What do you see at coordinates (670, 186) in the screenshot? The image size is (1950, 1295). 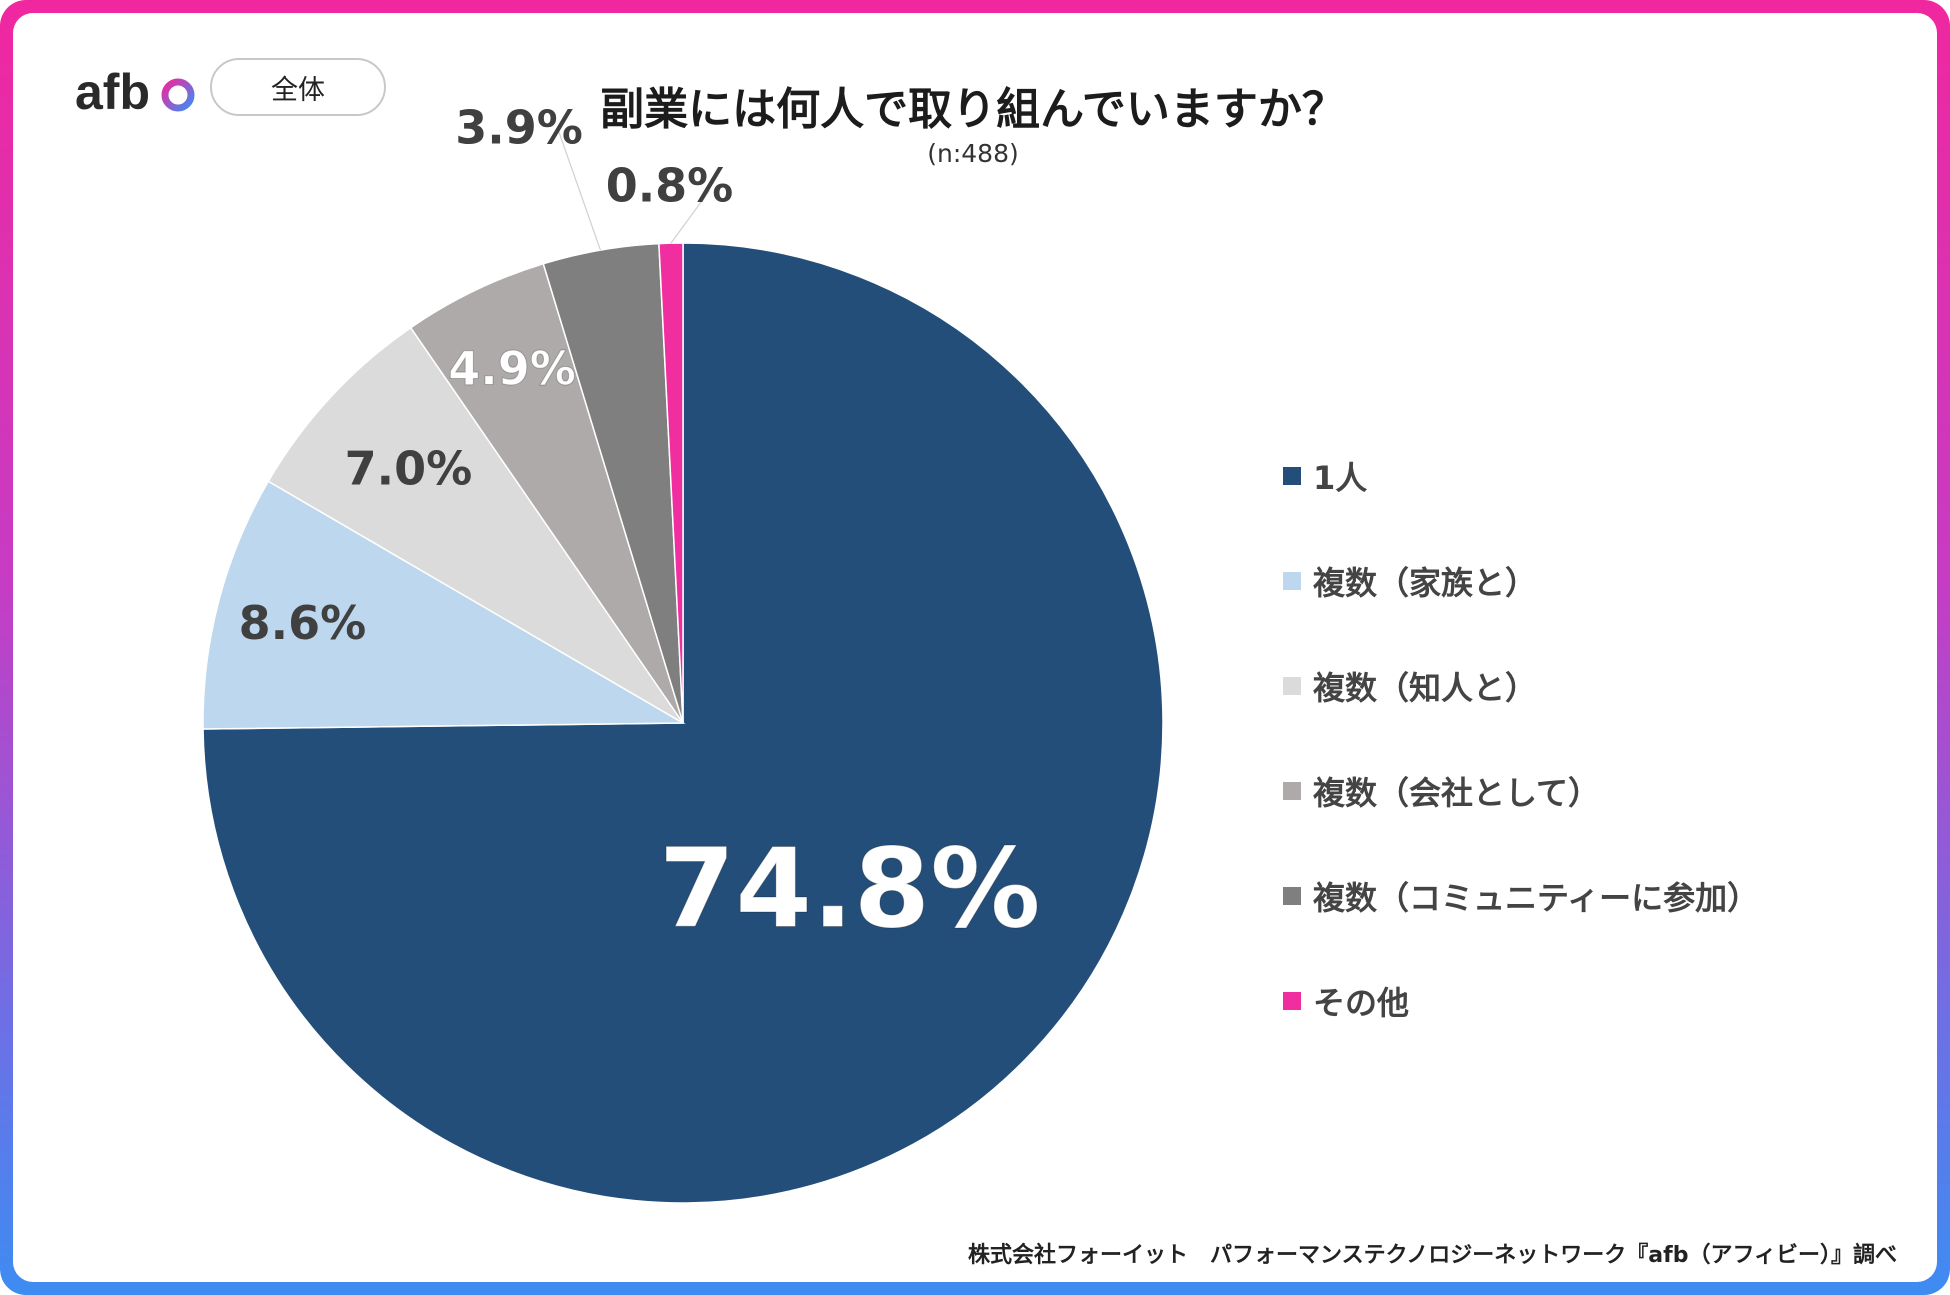 I see `slice-label: 0.8%` at bounding box center [670, 186].